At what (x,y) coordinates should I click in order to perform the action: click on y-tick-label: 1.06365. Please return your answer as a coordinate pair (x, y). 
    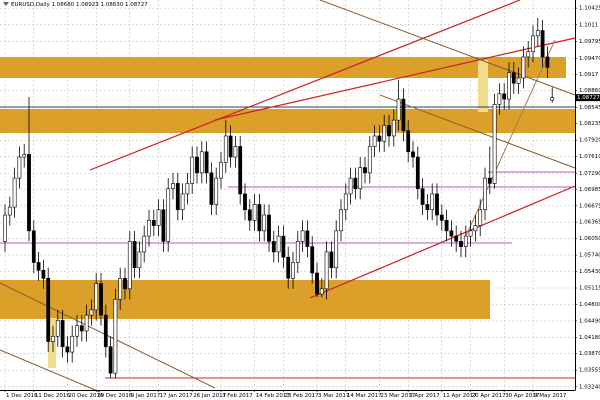
    Looking at the image, I should click on (589, 223).